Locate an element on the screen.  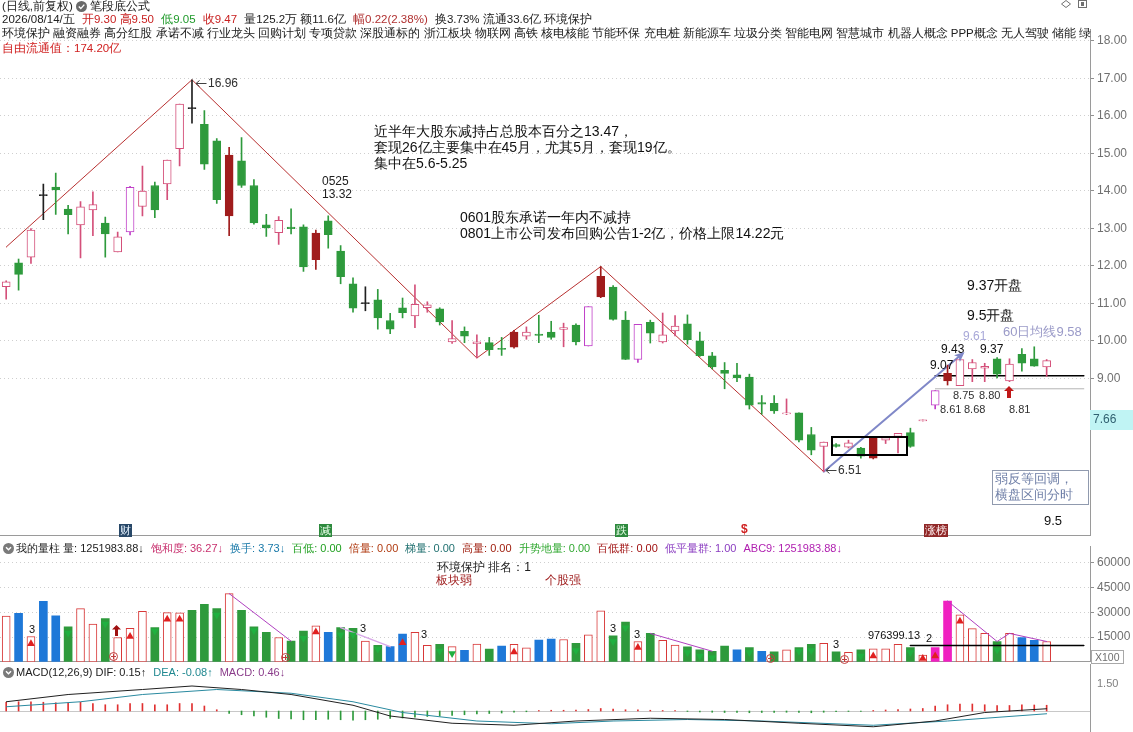
annotation: 减 is located at coordinates (325, 530).